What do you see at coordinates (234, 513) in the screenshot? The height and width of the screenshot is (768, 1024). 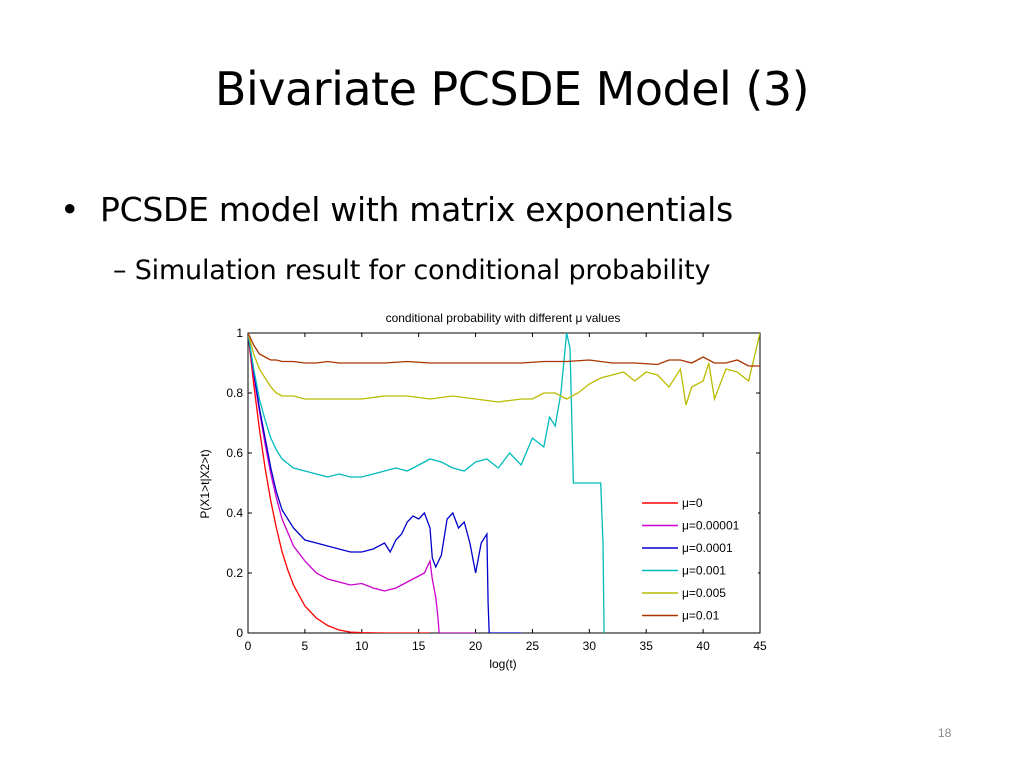 I see `y-tick-label: 0.4` at bounding box center [234, 513].